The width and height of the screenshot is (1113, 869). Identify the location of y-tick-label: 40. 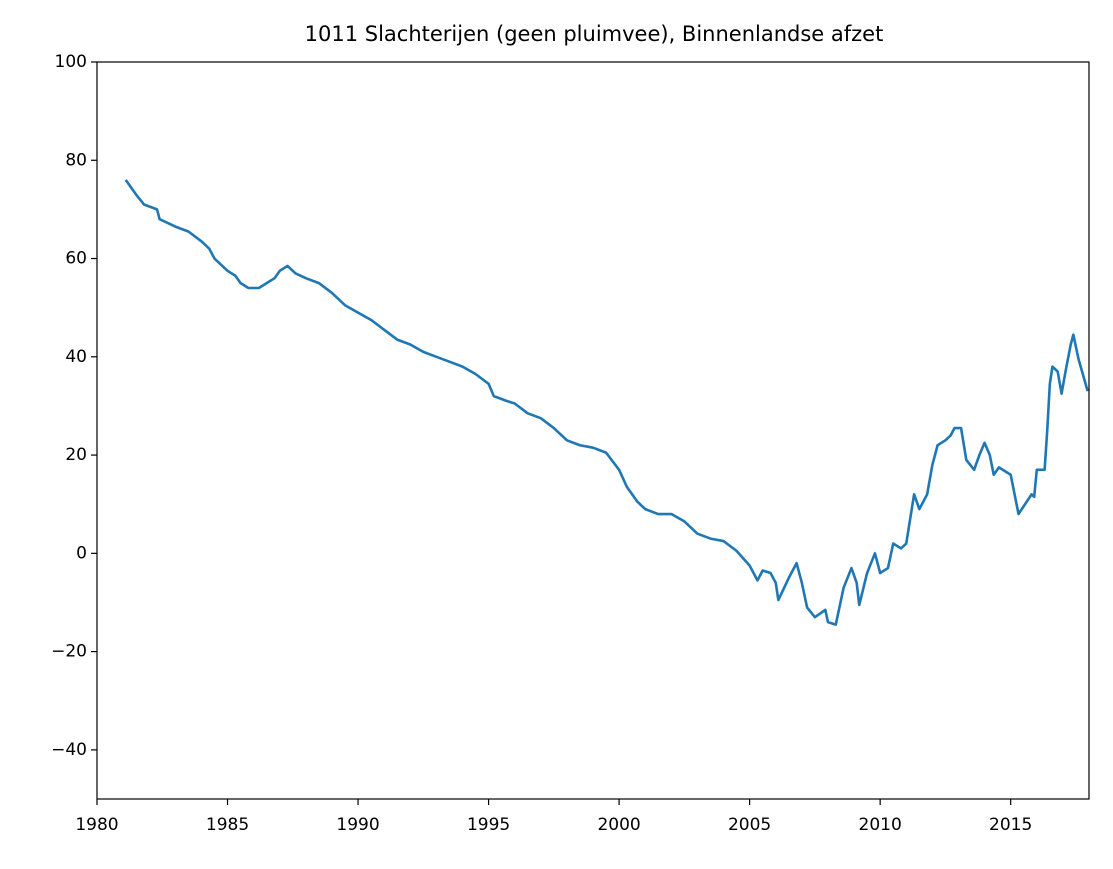
(76, 357).